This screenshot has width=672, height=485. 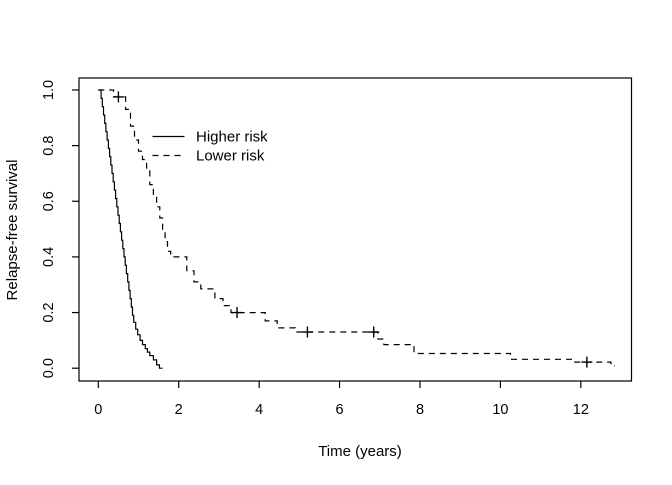 I want to click on x-tick-label: 0, so click(x=98, y=410).